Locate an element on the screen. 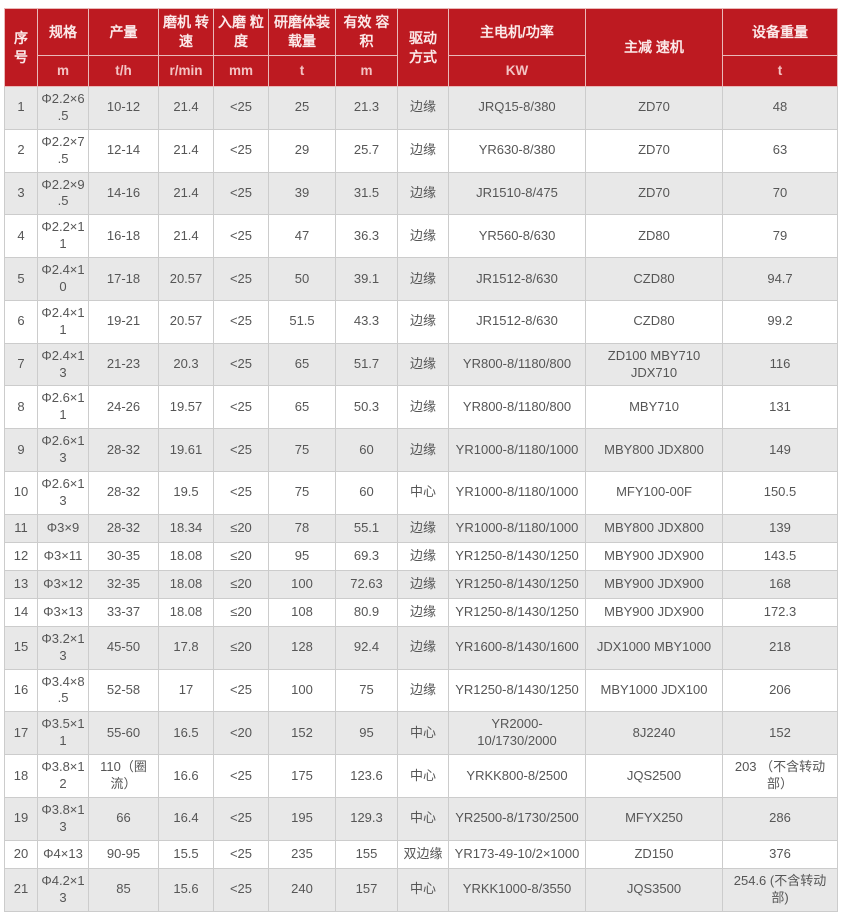  table-cell: 168 is located at coordinates (780, 584).